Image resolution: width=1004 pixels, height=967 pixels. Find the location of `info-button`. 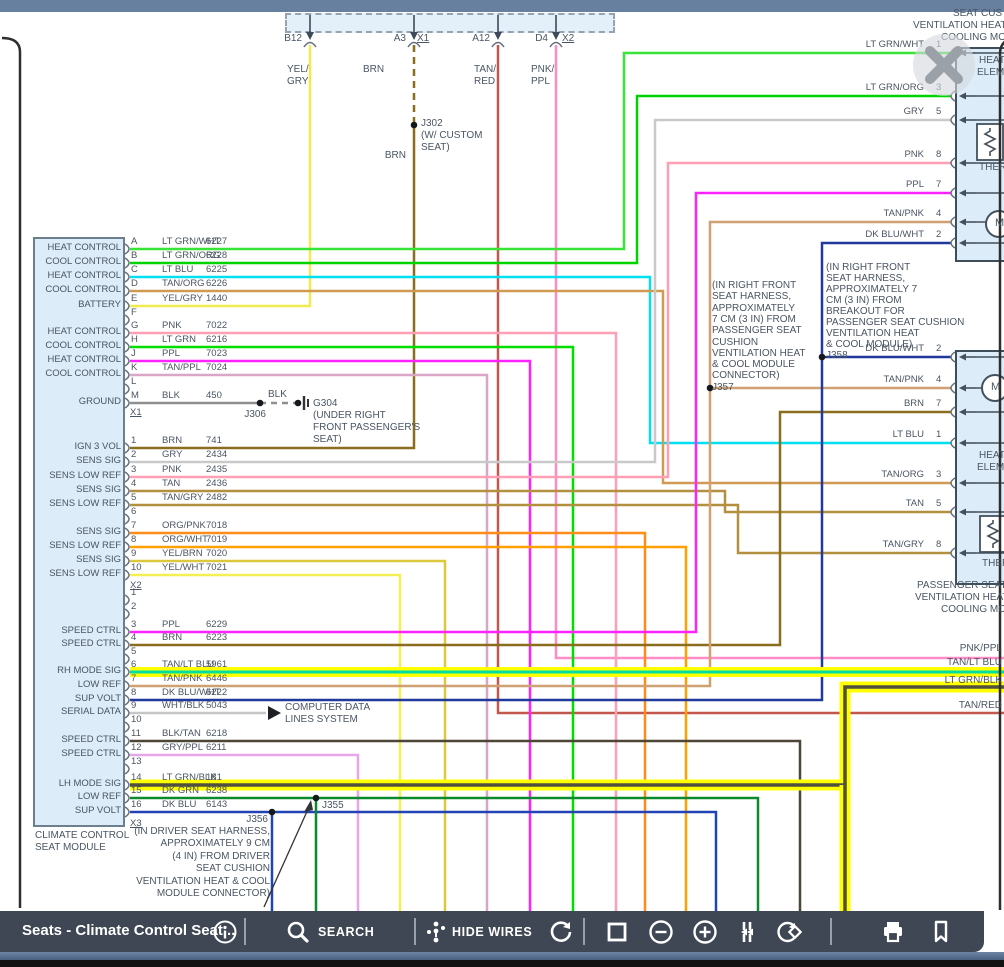

info-button is located at coordinates (225, 932).